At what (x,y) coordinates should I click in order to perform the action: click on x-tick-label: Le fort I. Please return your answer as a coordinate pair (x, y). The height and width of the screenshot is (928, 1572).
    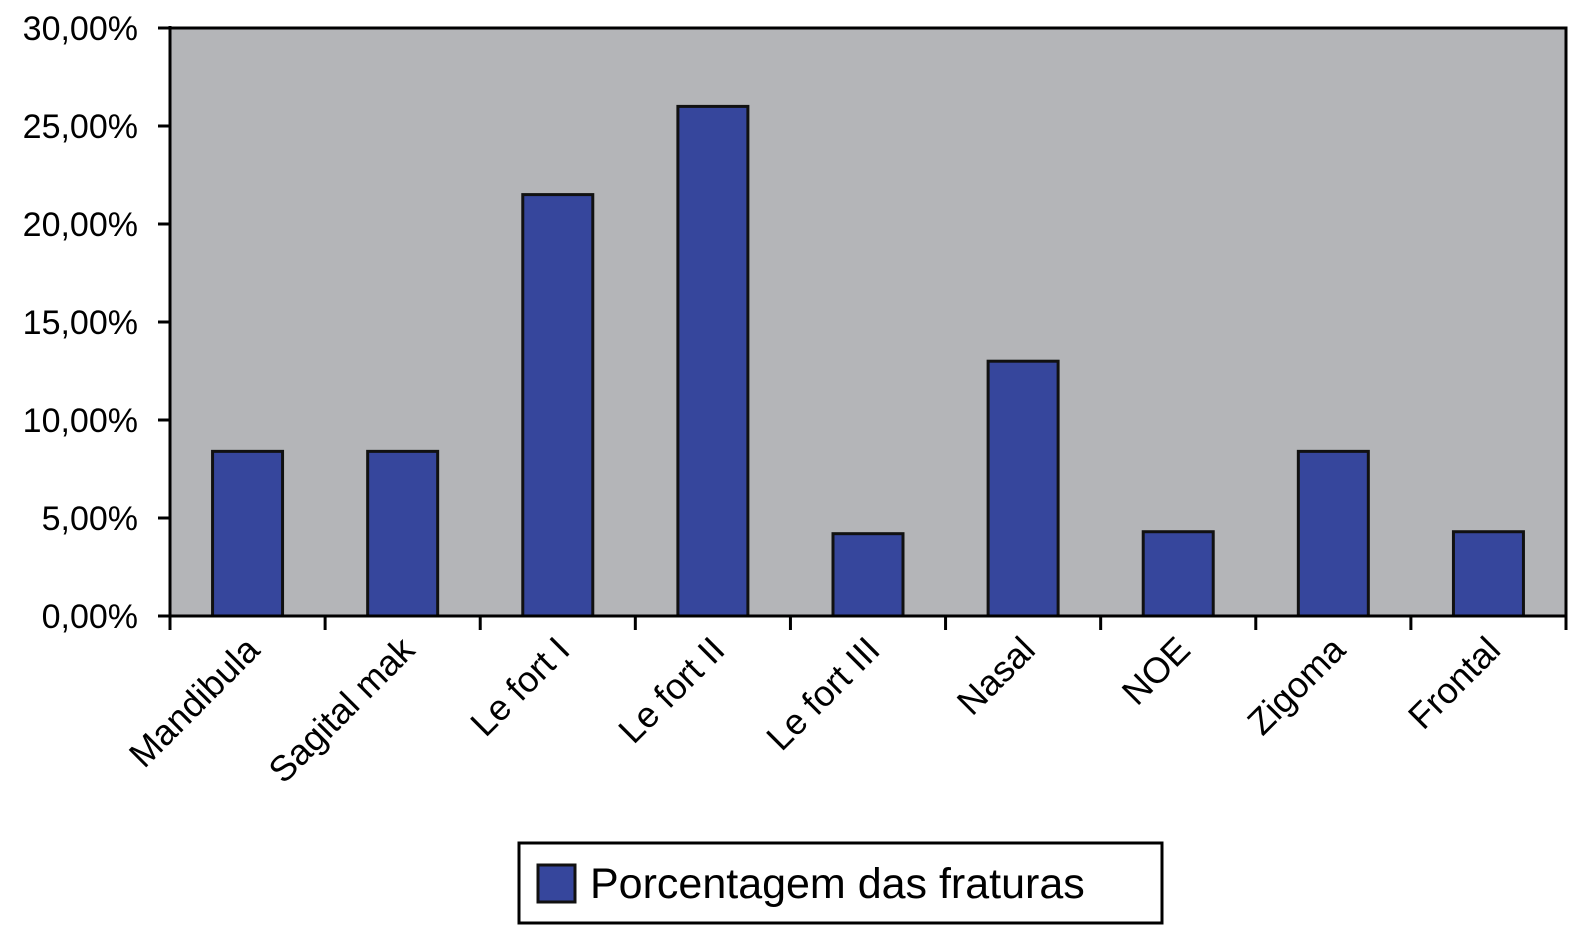
    Looking at the image, I should click on (519, 686).